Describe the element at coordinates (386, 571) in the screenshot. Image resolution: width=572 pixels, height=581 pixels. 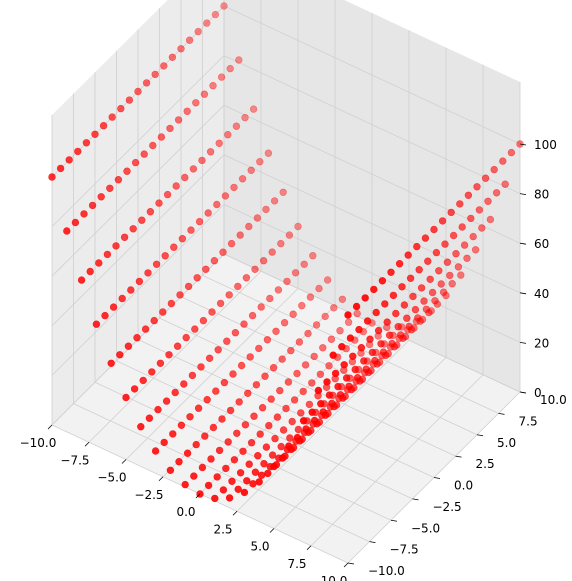
I see `y-tick-label: −10.0` at that location.